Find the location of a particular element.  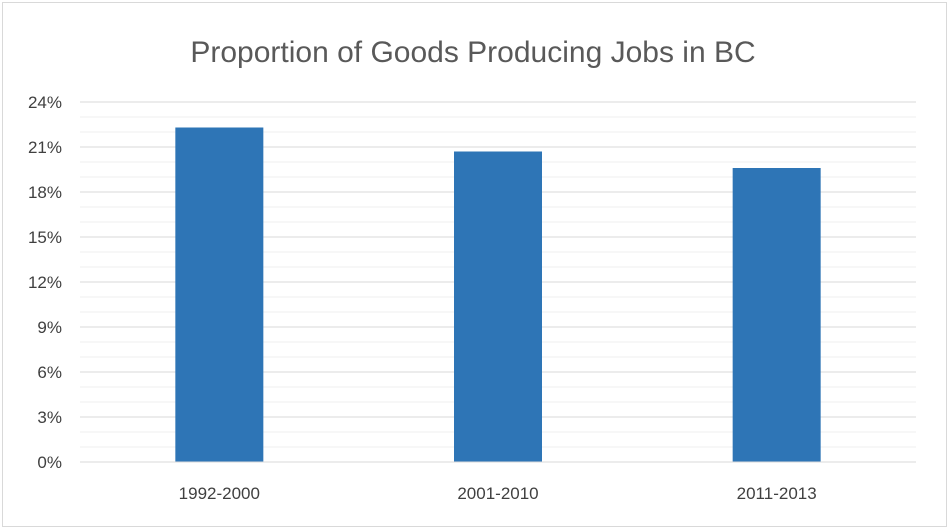

y-tick-label: 12% is located at coordinates (45, 282).